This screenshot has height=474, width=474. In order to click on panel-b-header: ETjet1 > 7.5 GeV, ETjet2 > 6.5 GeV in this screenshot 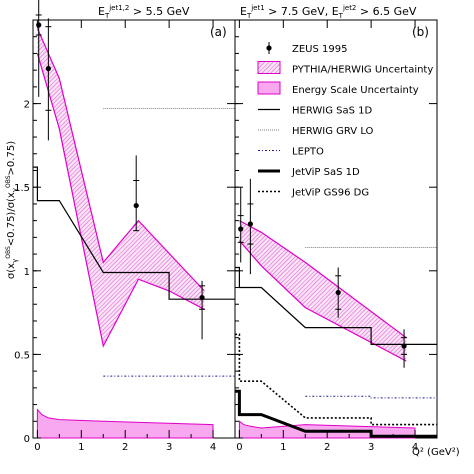, I will do `click(328, 12)`.